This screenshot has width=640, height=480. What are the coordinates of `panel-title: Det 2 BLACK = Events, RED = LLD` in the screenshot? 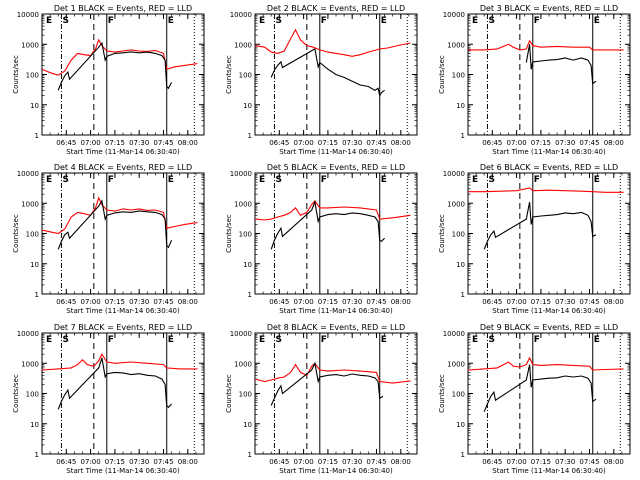 It's located at (336, 8).